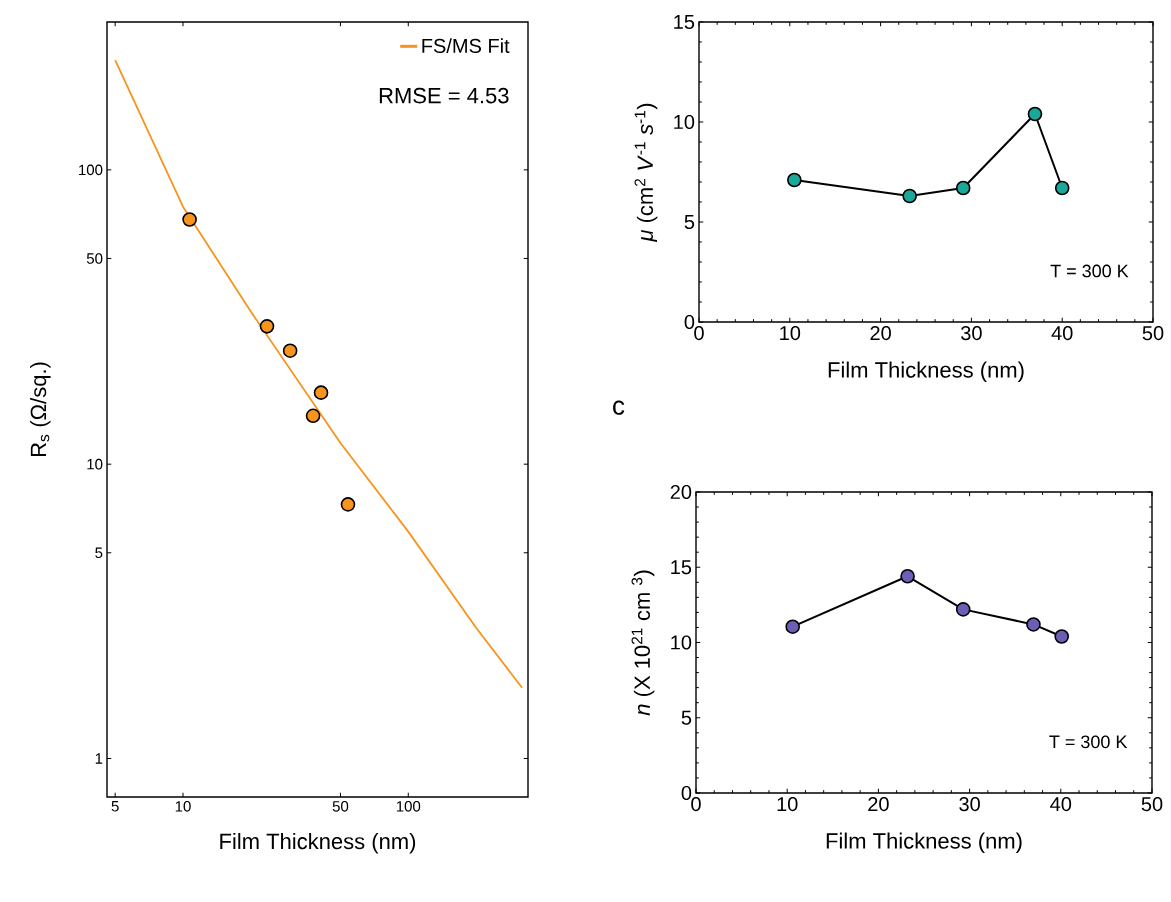 The width and height of the screenshot is (1171, 902). What do you see at coordinates (115, 806) in the screenshot?
I see `x-tick-label: 5` at bounding box center [115, 806].